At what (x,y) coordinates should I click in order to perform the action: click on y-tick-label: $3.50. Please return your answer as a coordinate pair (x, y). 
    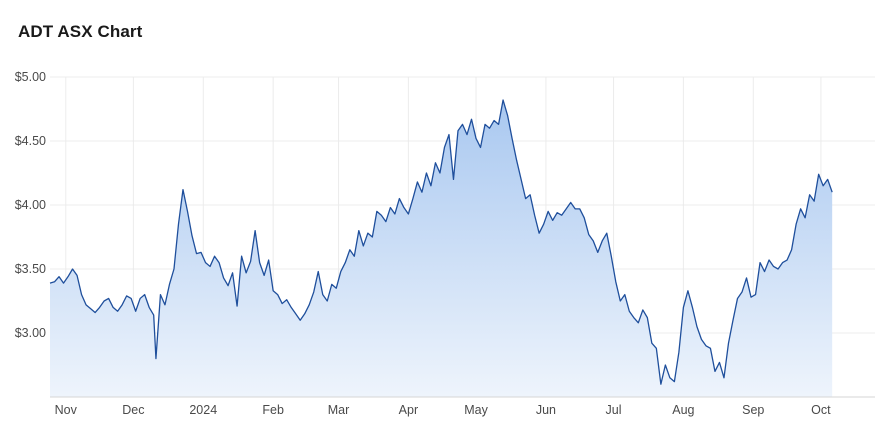
    Looking at the image, I should click on (30, 269).